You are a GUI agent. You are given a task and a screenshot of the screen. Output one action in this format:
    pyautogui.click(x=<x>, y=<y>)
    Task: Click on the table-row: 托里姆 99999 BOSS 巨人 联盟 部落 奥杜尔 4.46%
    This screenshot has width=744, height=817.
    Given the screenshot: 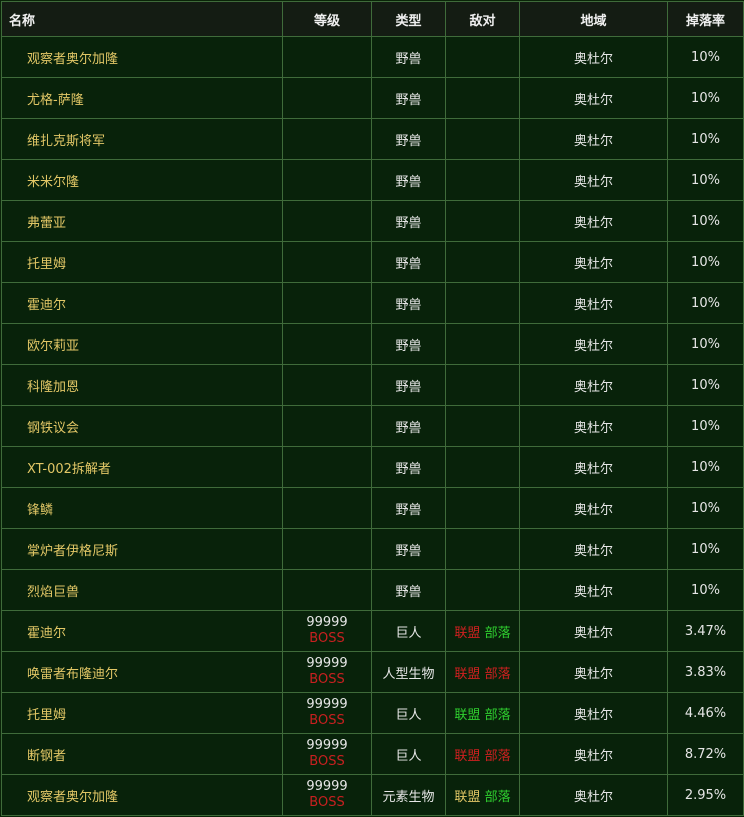 What is the action you would take?
    pyautogui.click(x=372, y=713)
    